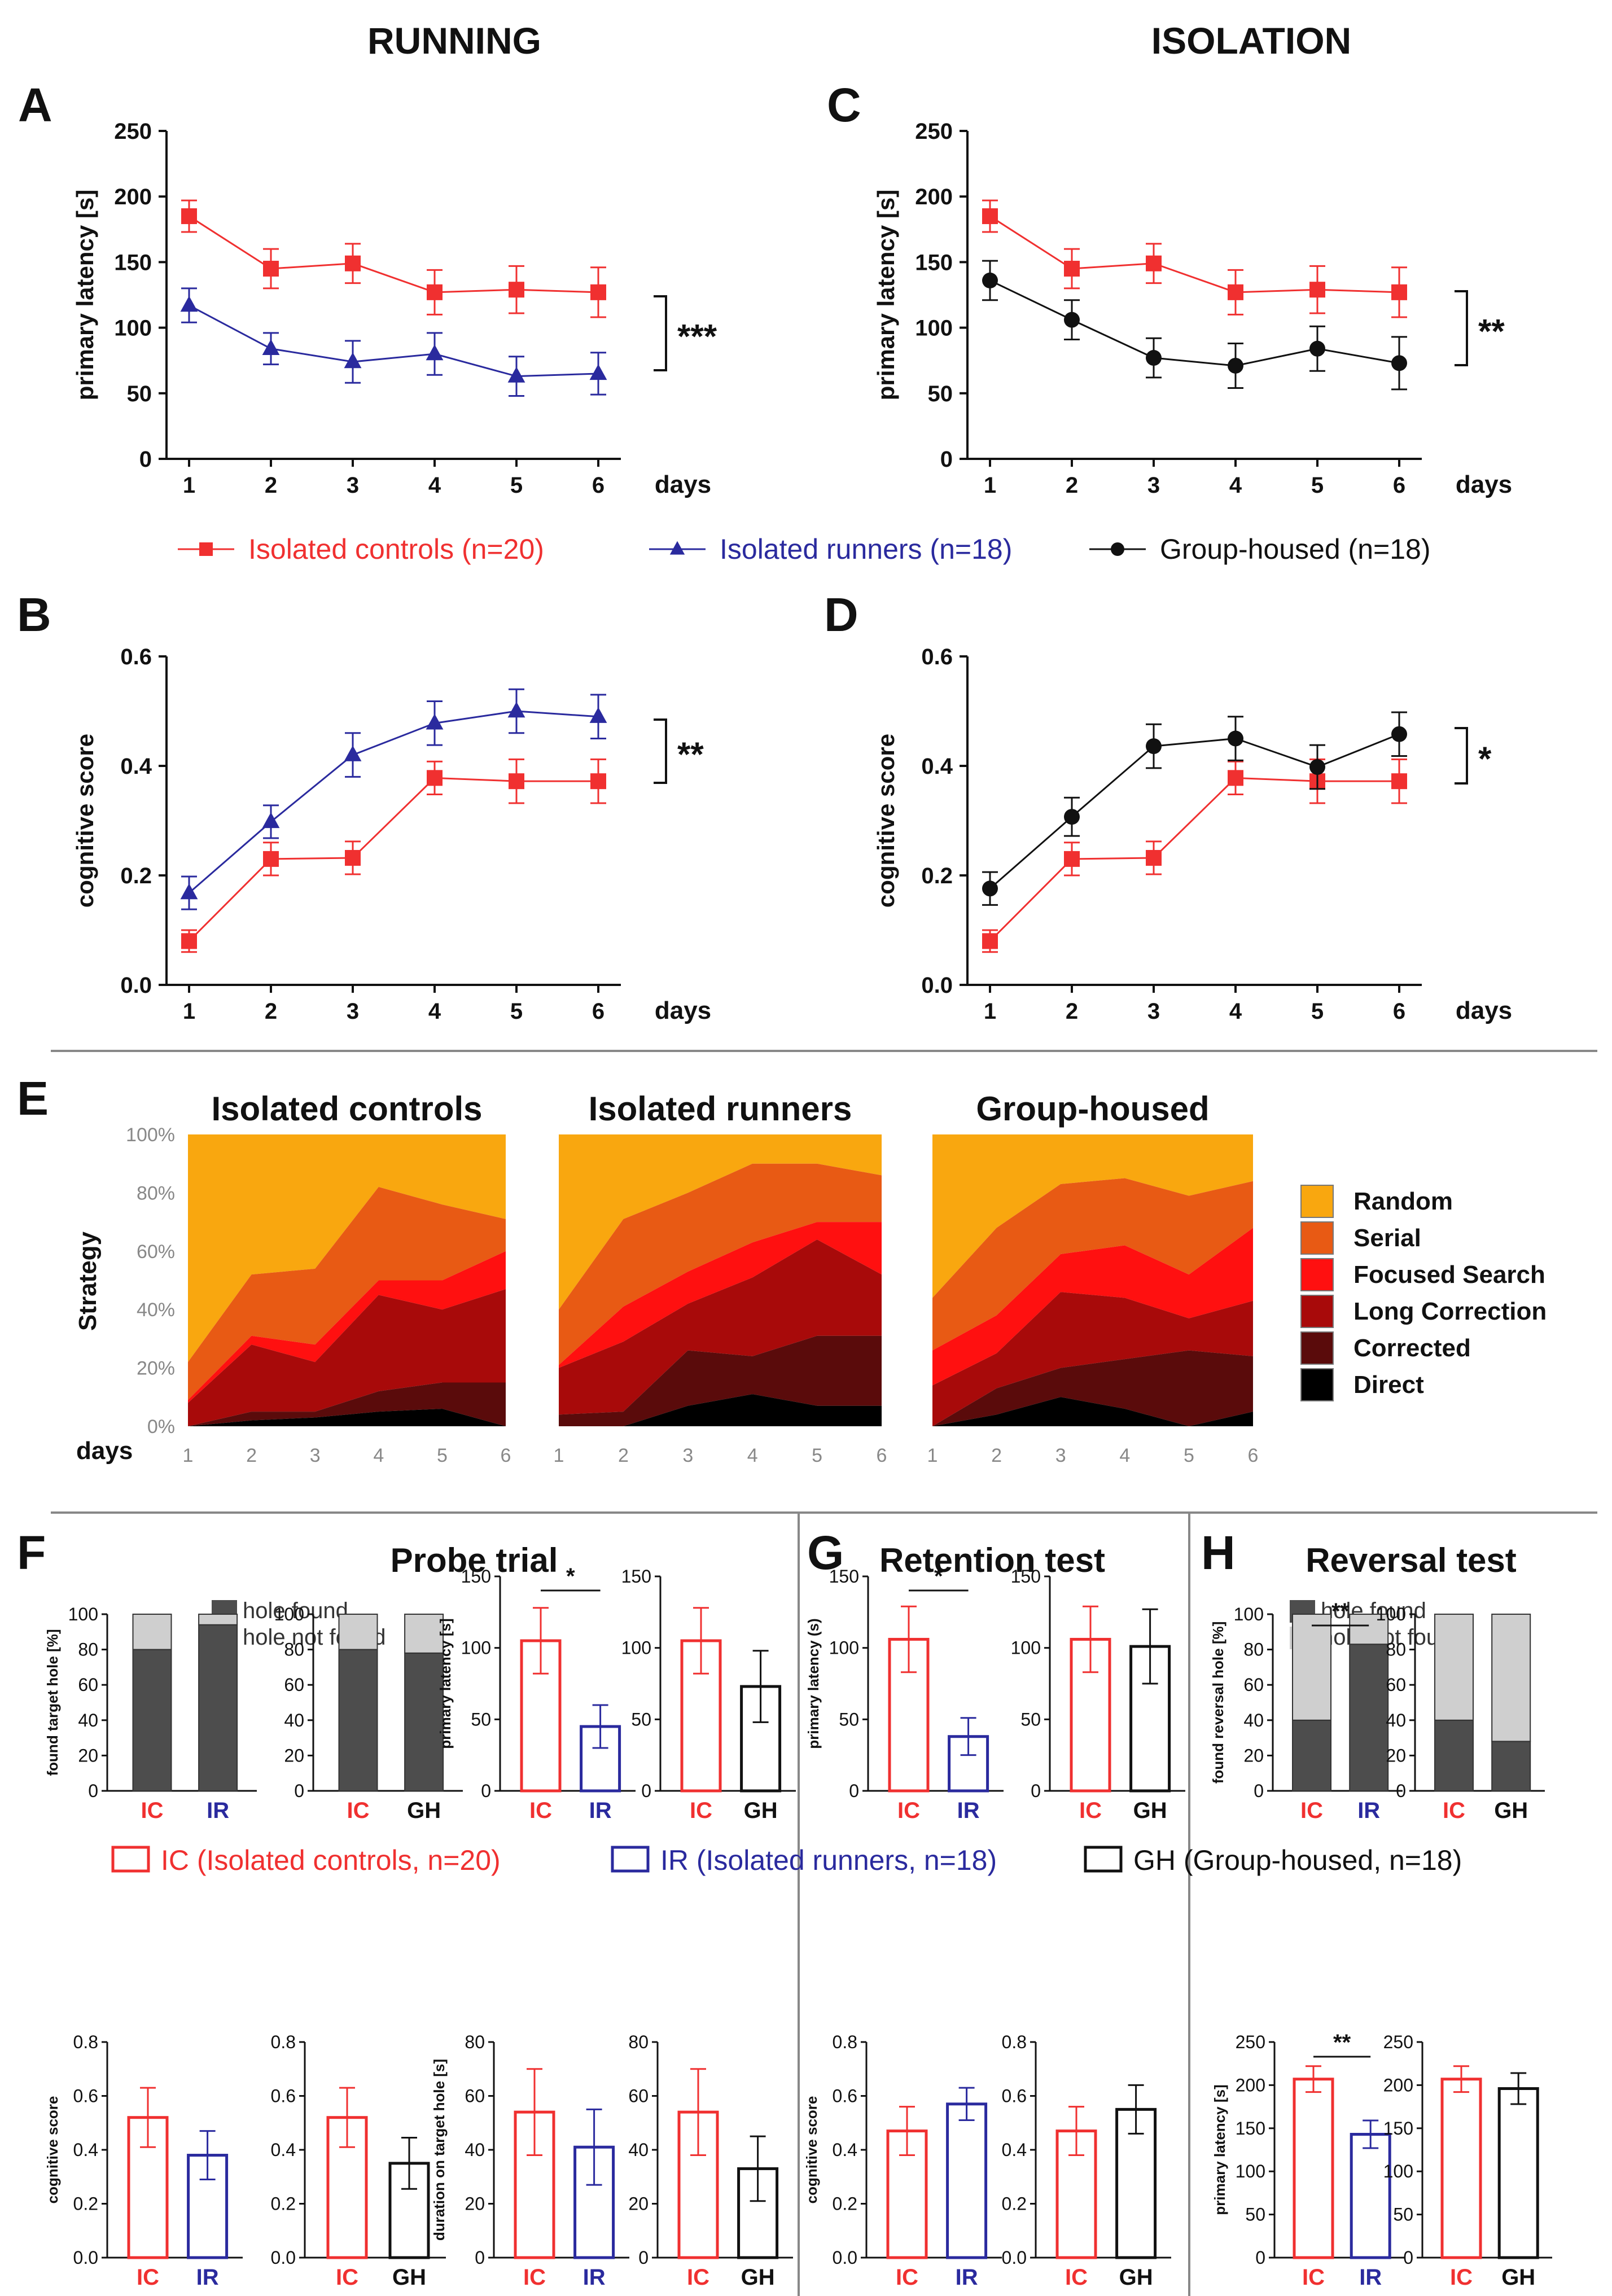 Image resolution: width=1612 pixels, height=2296 pixels. I want to click on significance-stars: ***, so click(697, 337).